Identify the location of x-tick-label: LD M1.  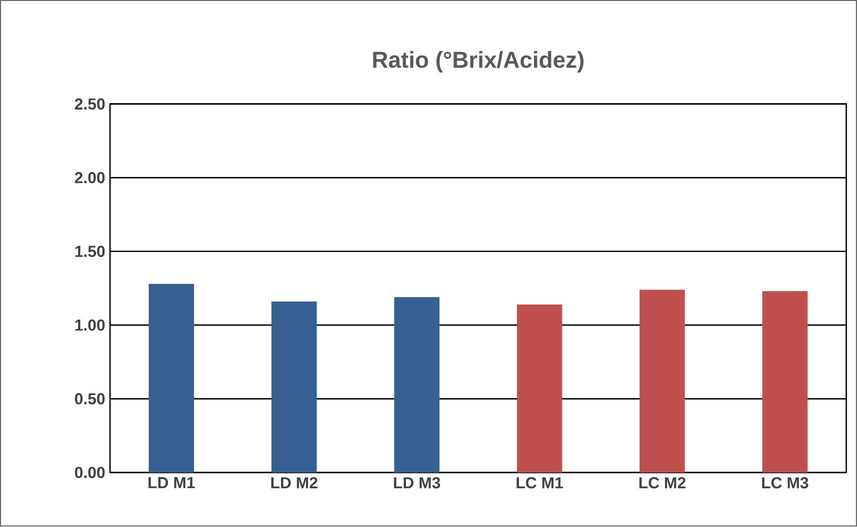
(171, 482).